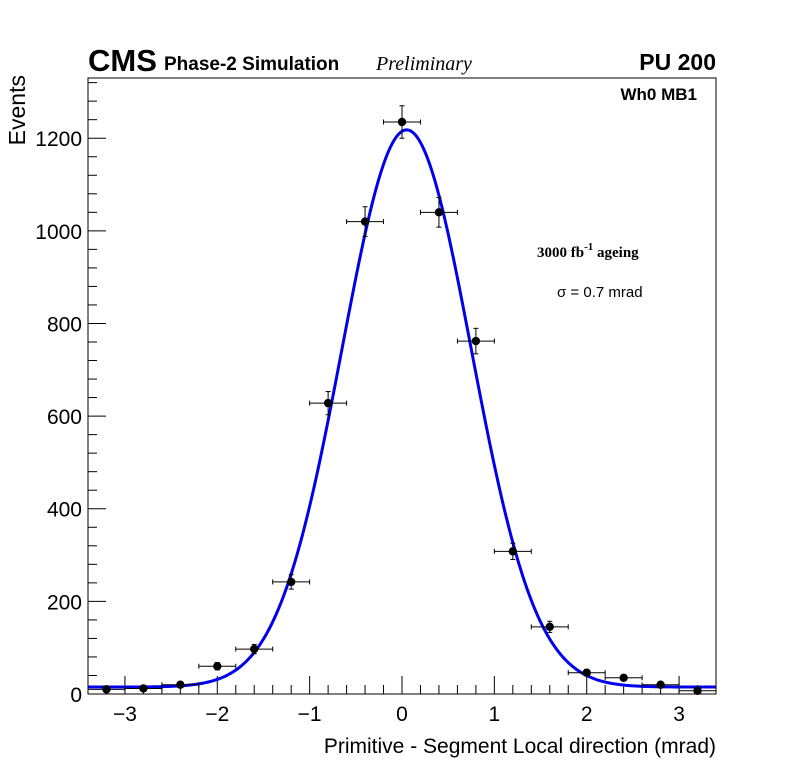 The height and width of the screenshot is (772, 796). Describe the element at coordinates (310, 714) in the screenshot. I see `x-tick-label: −1` at that location.